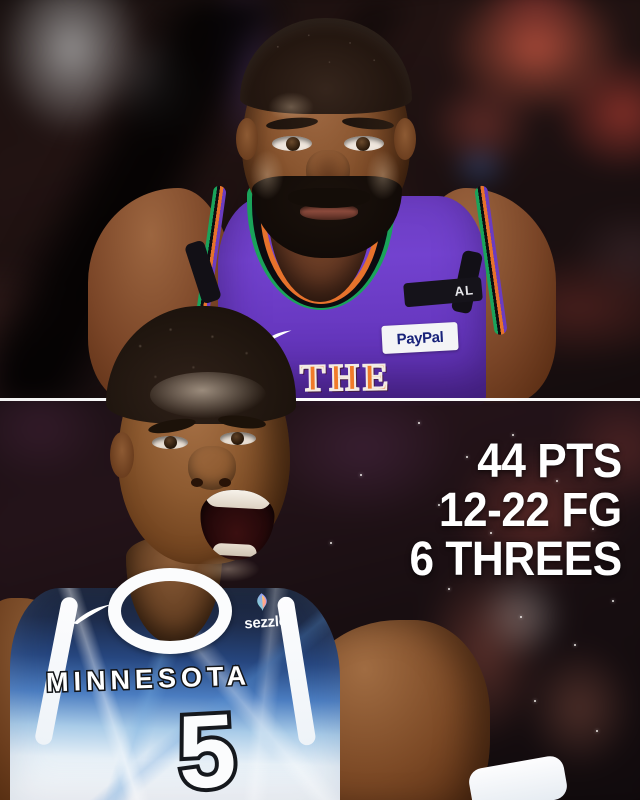  What do you see at coordinates (234, 550) in the screenshot?
I see `lower-teeth` at bounding box center [234, 550].